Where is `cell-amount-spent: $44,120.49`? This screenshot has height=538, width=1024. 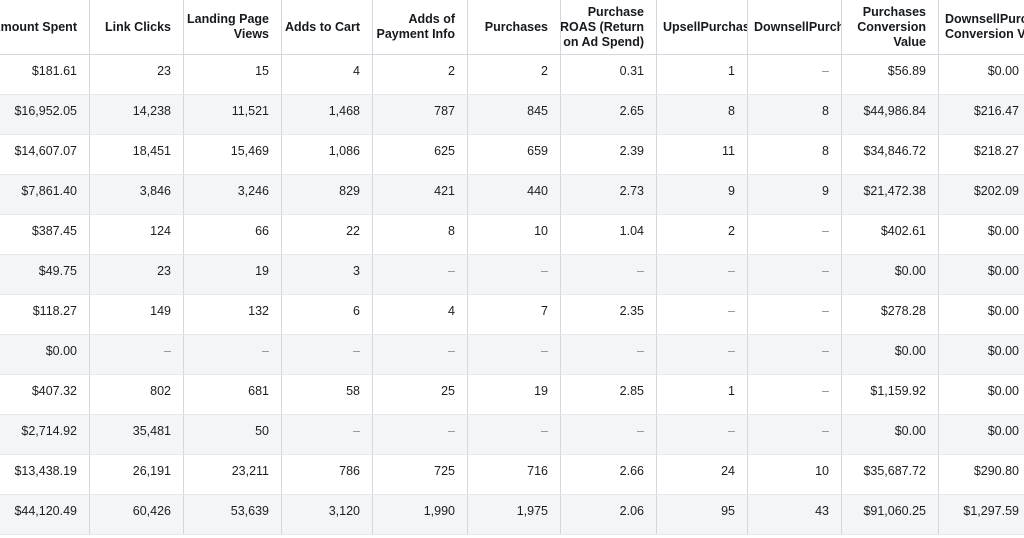 cell-amount-spent: $44,120.49 is located at coordinates (45, 511).